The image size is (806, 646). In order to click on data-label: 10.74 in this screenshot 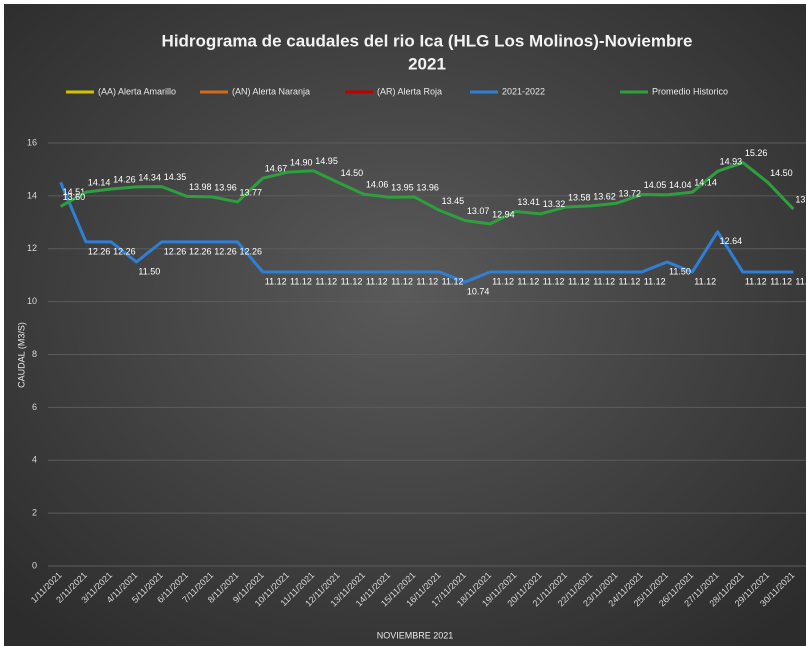, I will do `click(478, 291)`.